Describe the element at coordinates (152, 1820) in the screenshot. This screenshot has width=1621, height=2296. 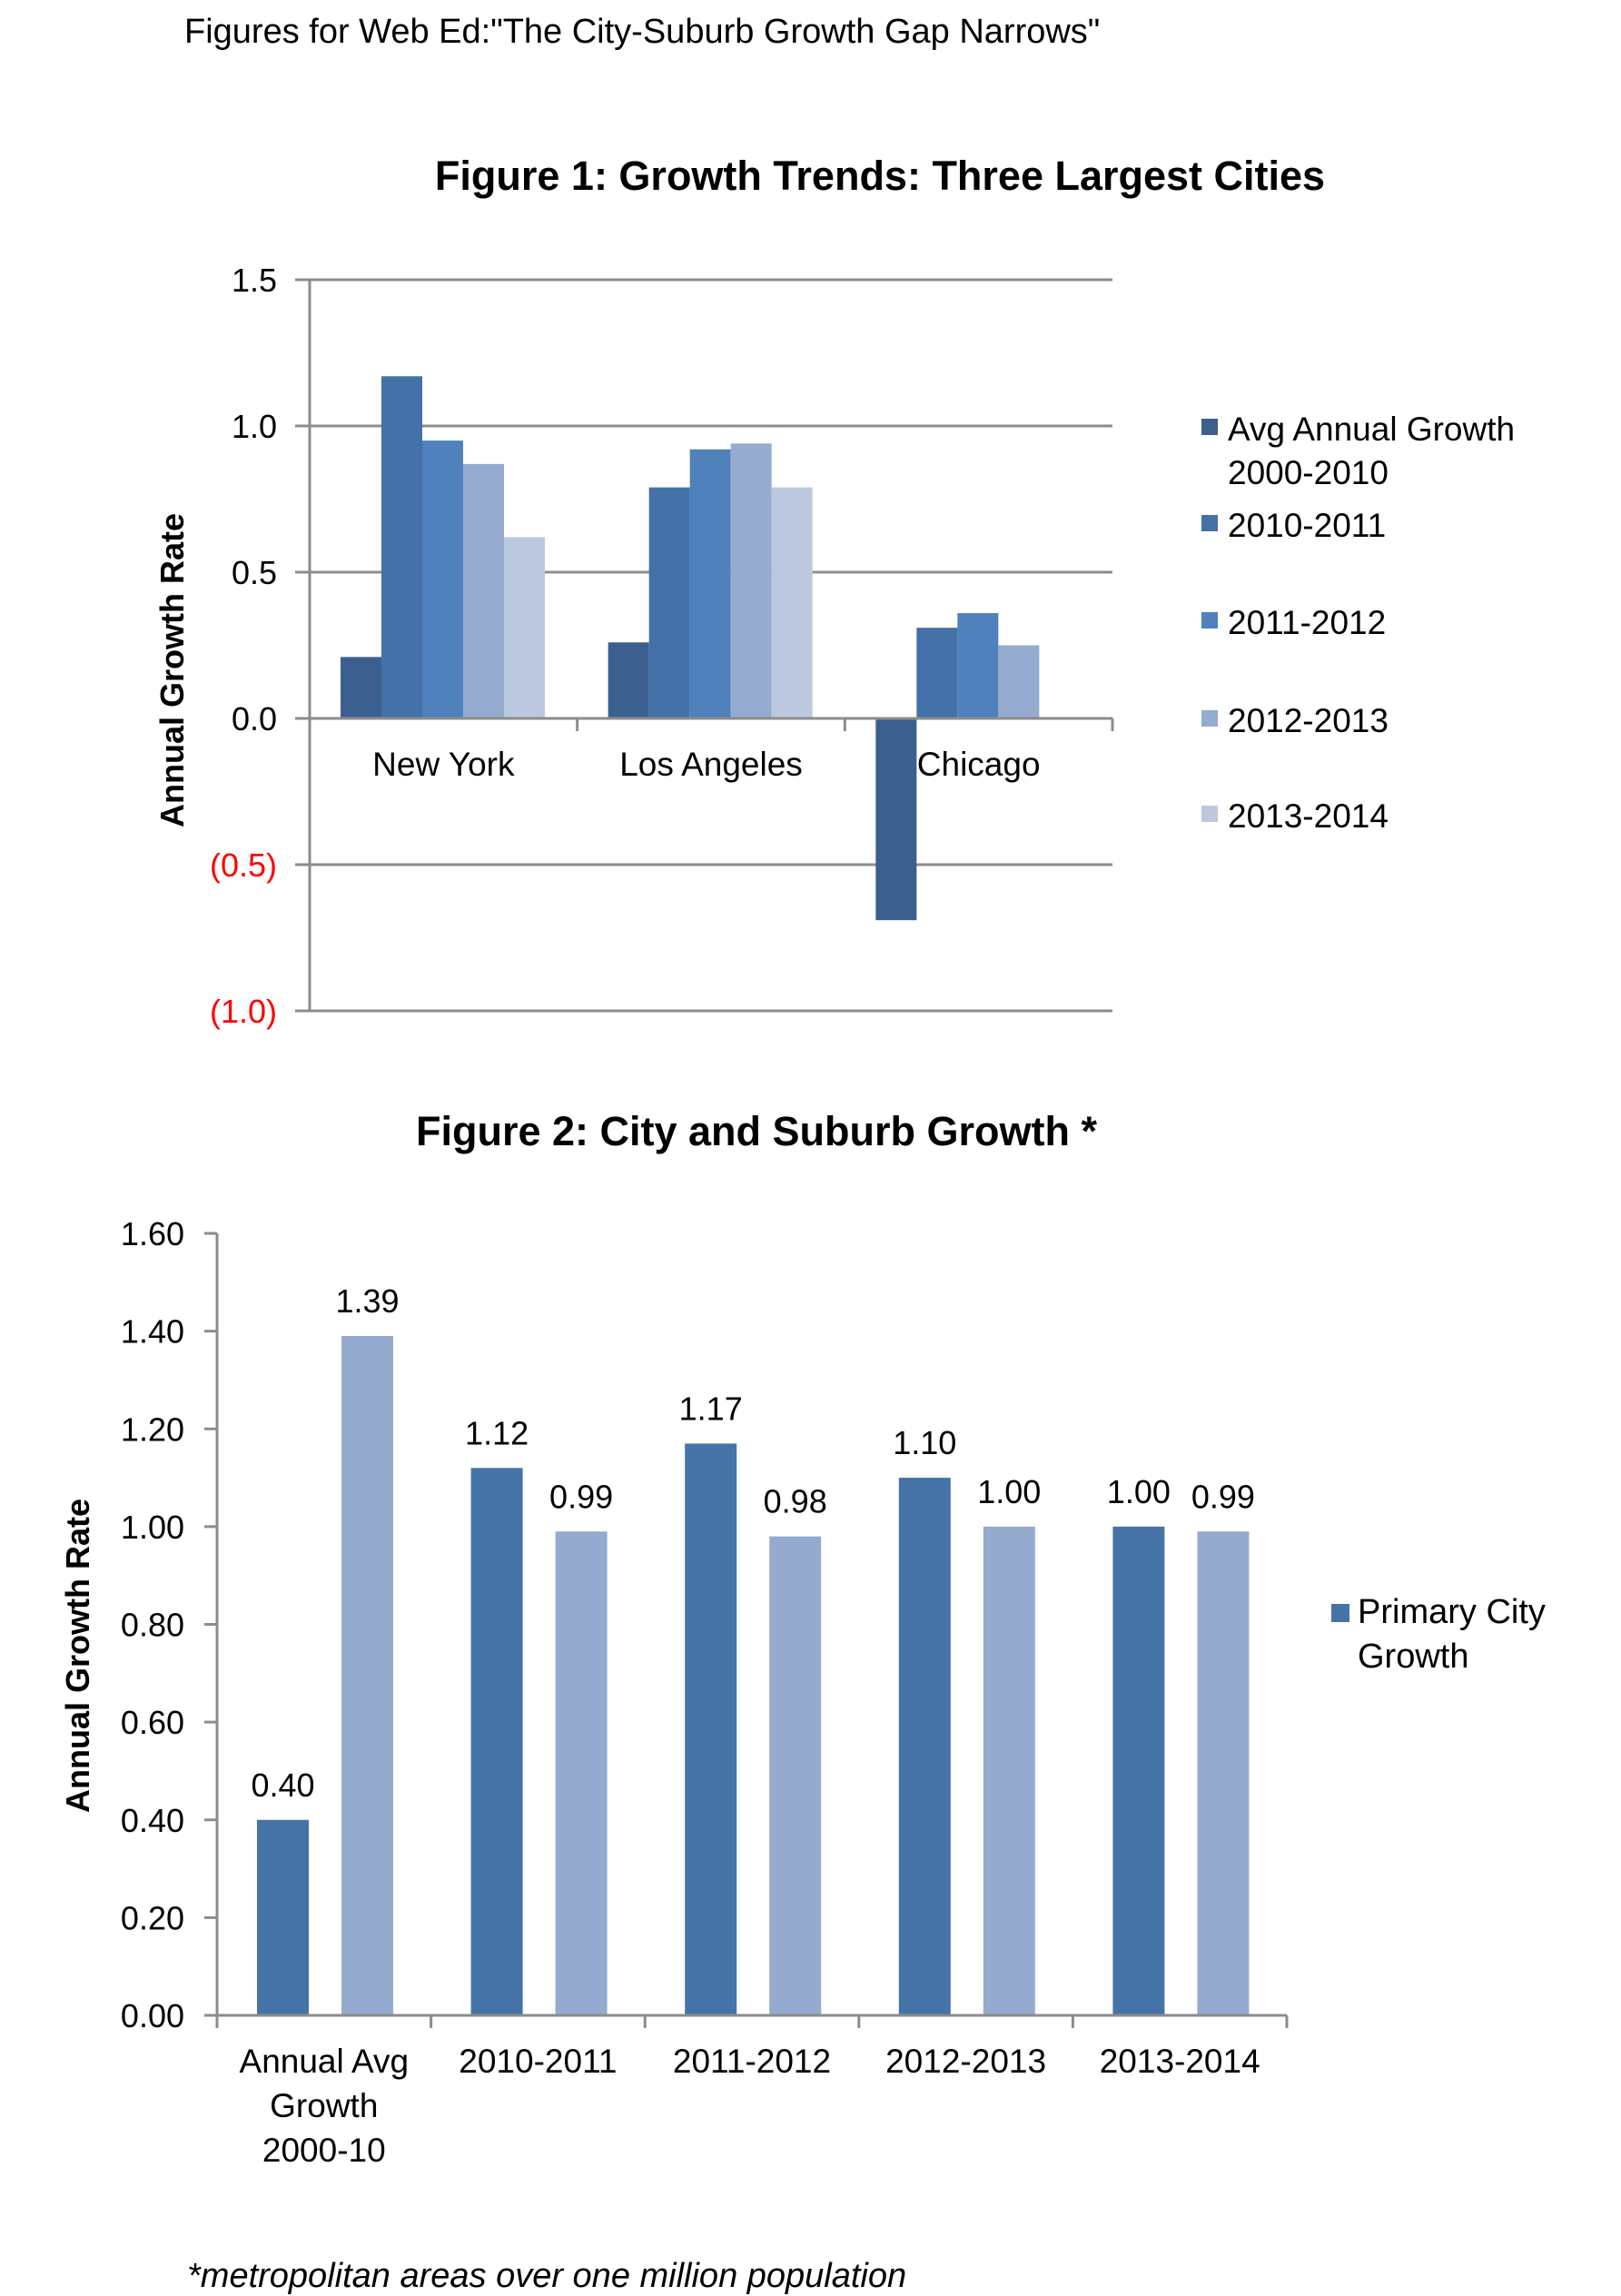
I see `y-tick-label: 0.40` at that location.